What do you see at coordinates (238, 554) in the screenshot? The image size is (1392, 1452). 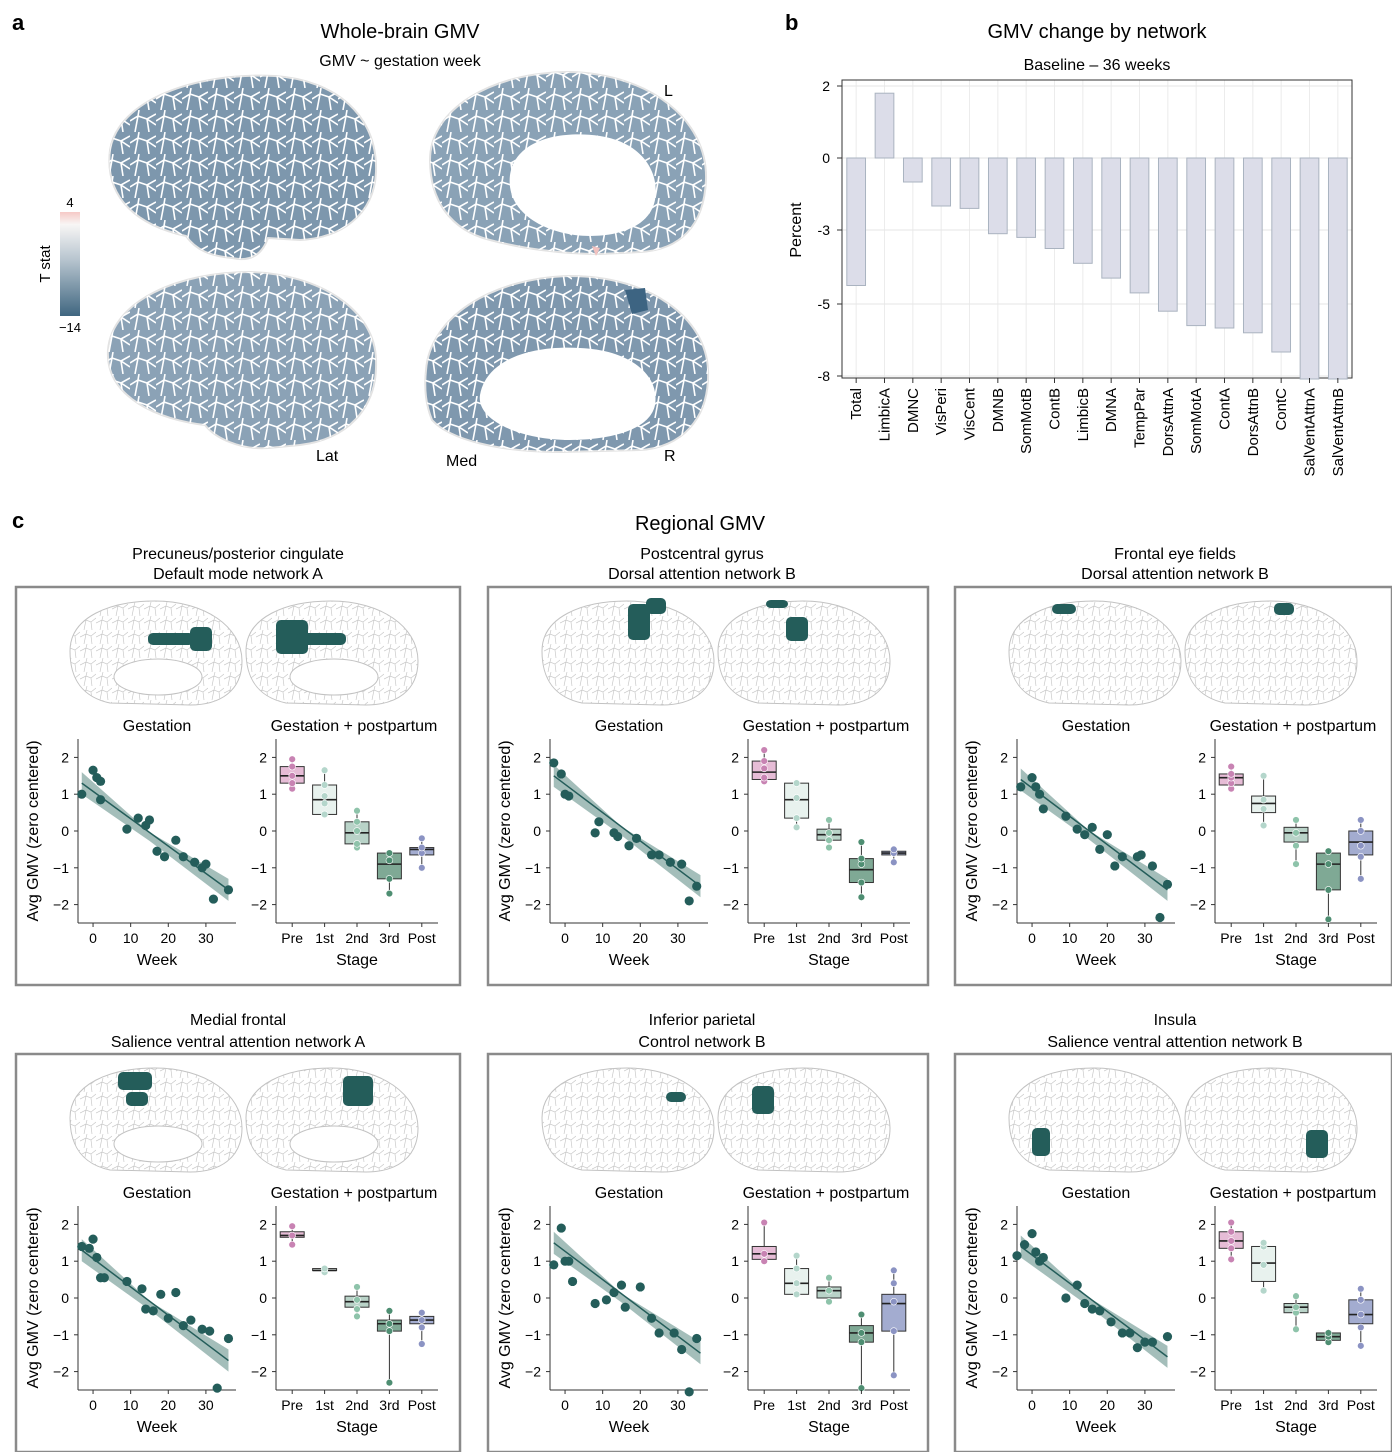 I see `region-name: Precuneus/posterior cingulate` at bounding box center [238, 554].